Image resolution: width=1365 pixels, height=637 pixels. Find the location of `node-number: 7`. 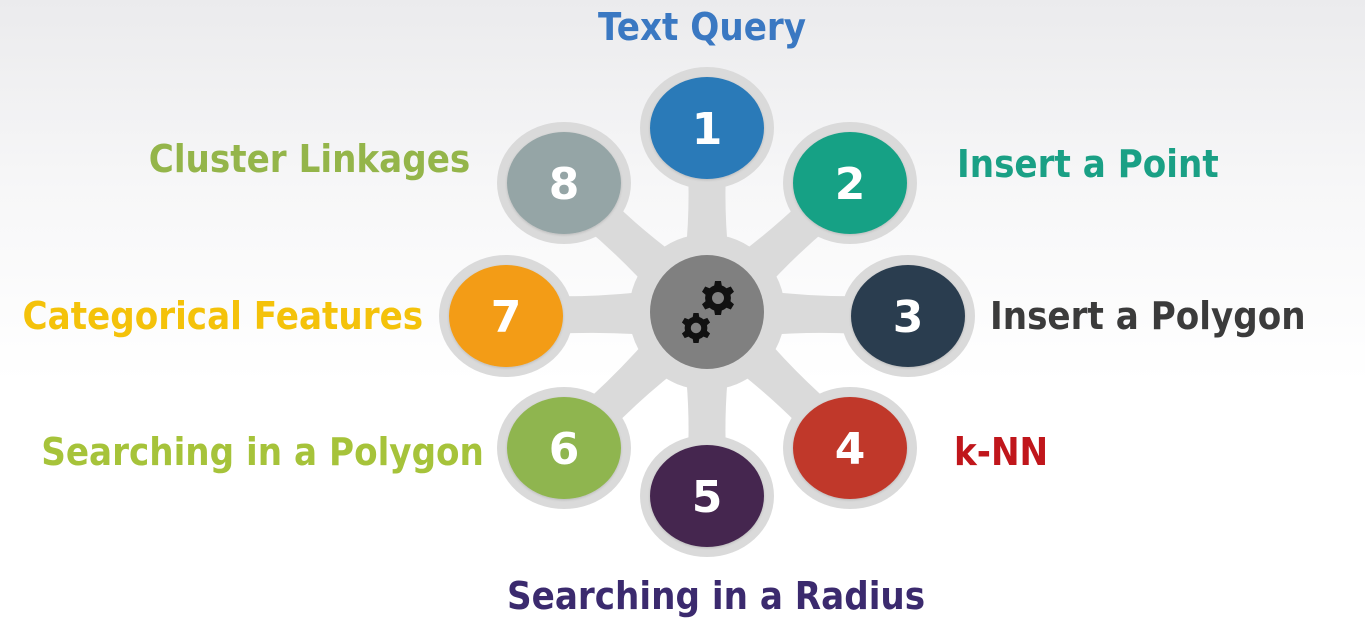

node-number: 7 is located at coordinates (506, 317).